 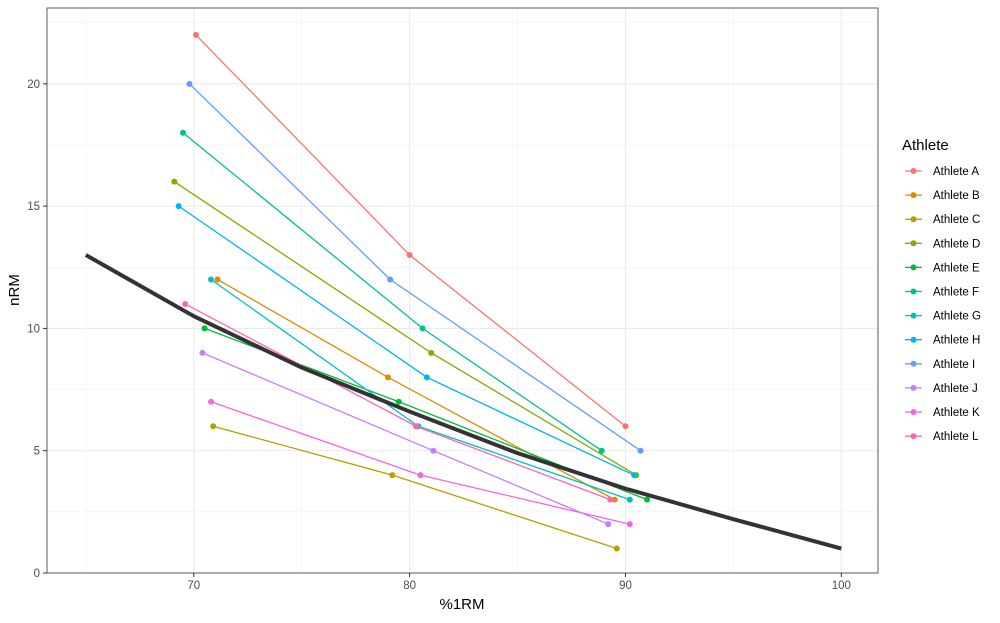 I want to click on y-tick-label: 10, so click(x=33, y=329).